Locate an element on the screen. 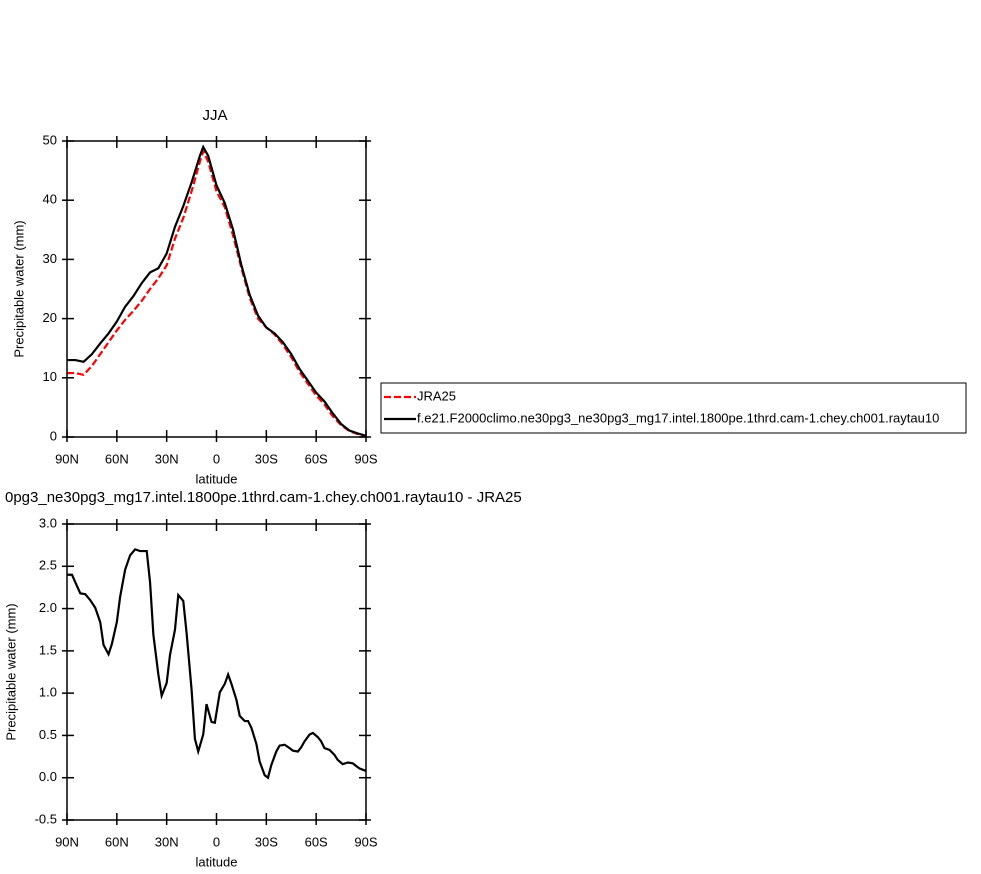 The height and width of the screenshot is (874, 981). y-tick-label: 3.0 is located at coordinates (48, 522).